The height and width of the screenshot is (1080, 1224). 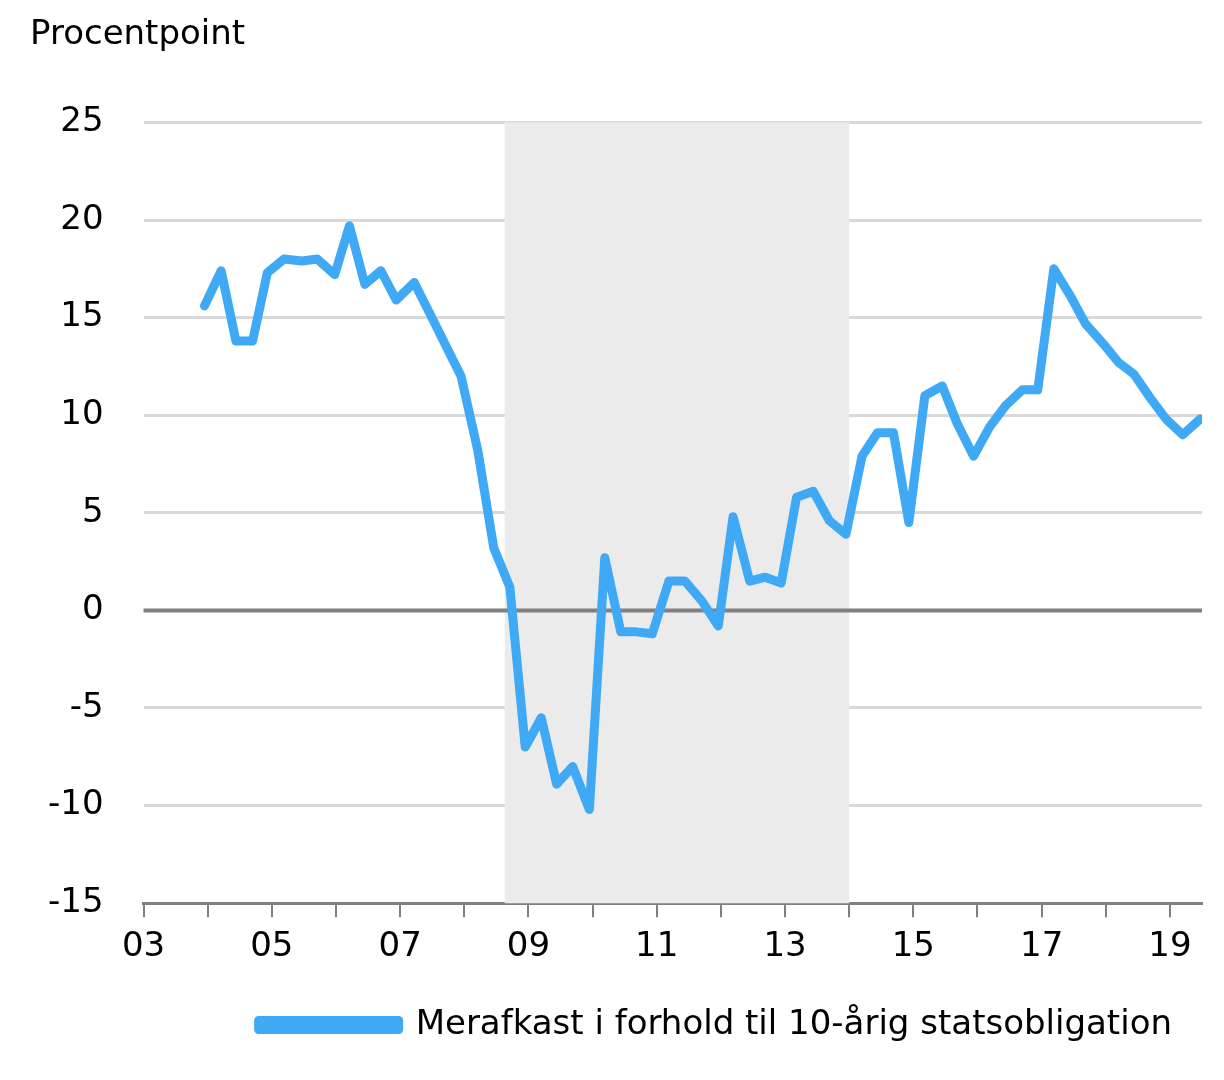 I want to click on legend-label: Merafkast i forhold til 10-årig statsobligation, so click(x=794, y=1021).